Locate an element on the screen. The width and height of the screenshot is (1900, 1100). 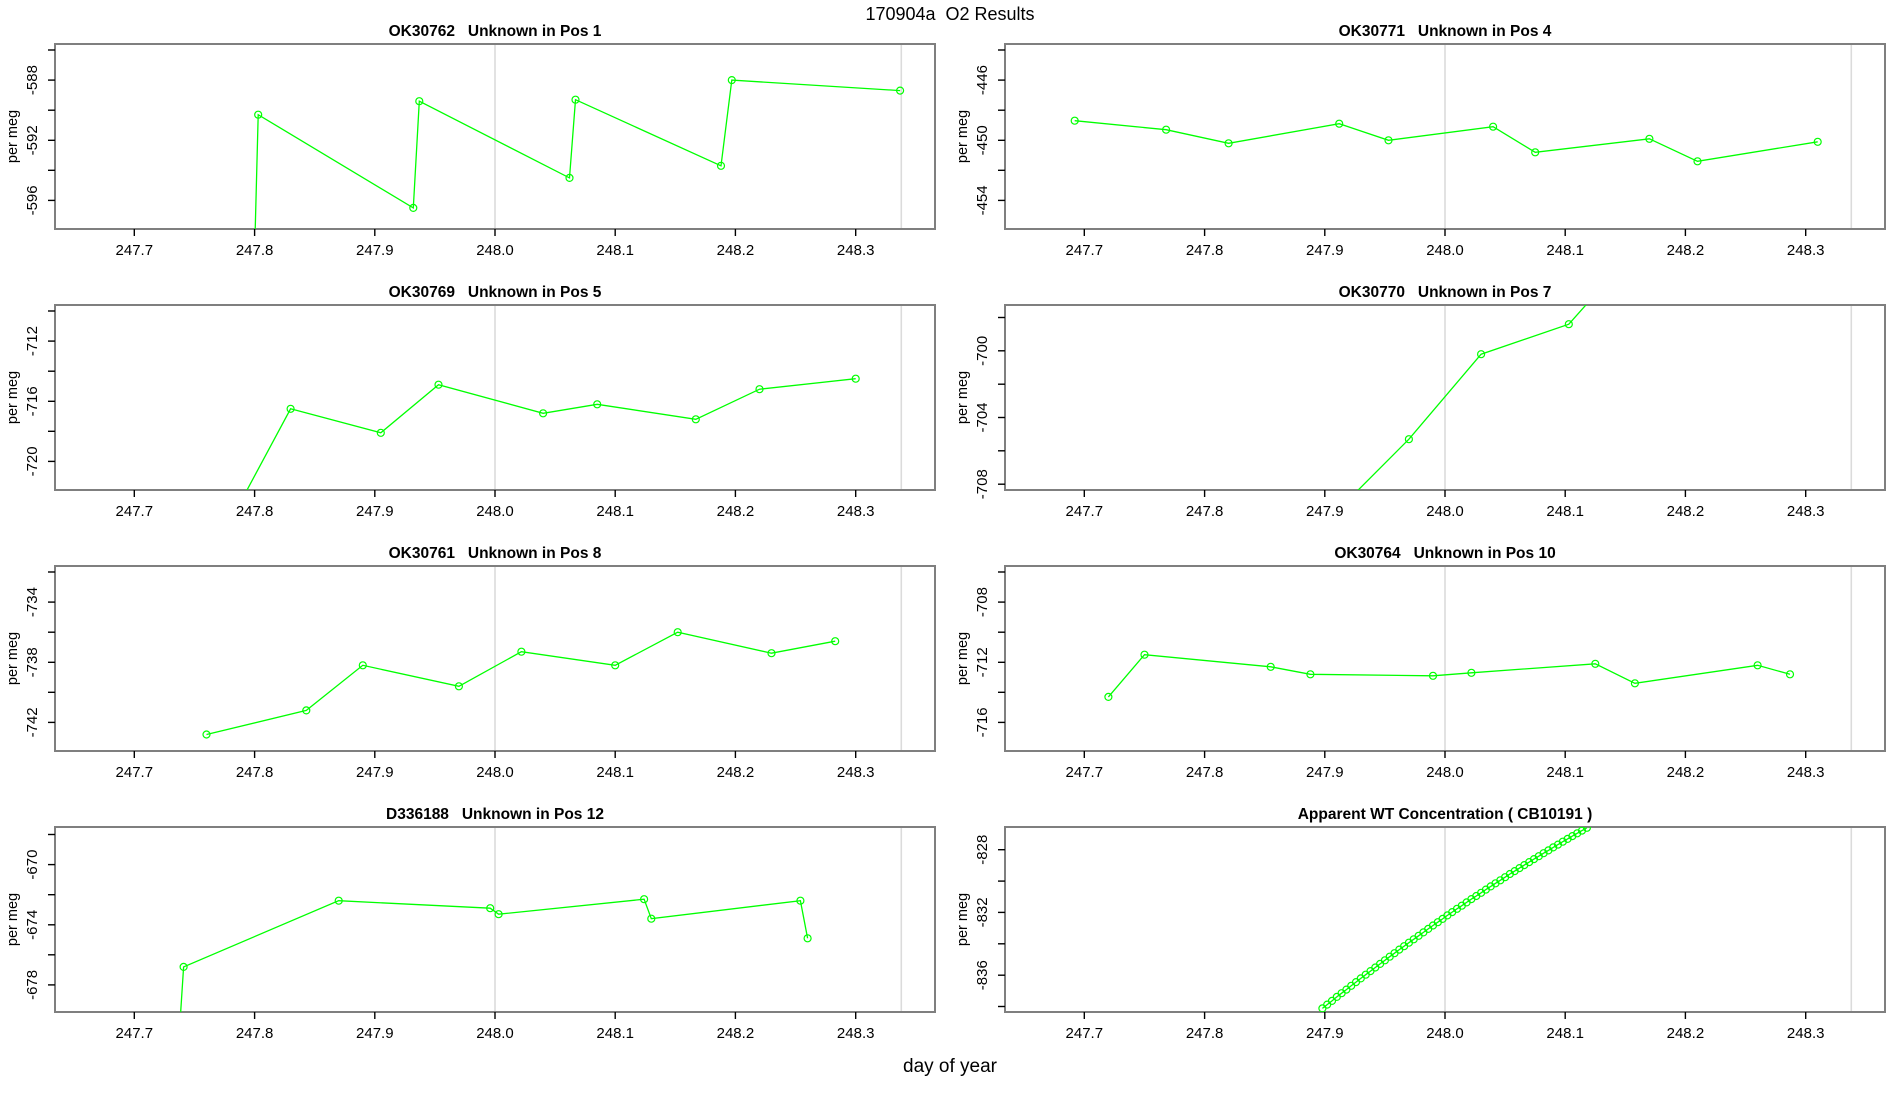
y-tick-label: -712 is located at coordinates (32, 341).